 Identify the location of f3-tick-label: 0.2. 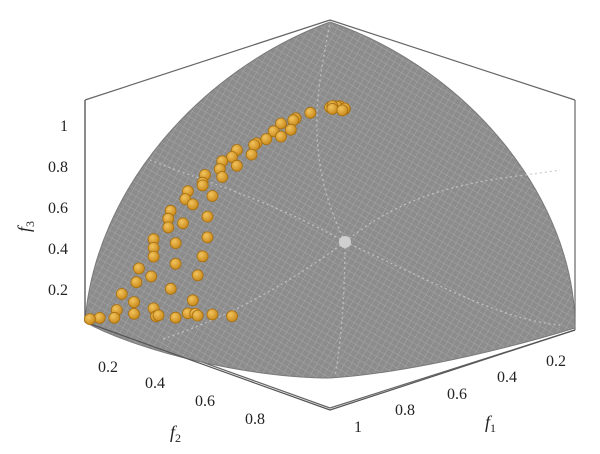
(58, 290).